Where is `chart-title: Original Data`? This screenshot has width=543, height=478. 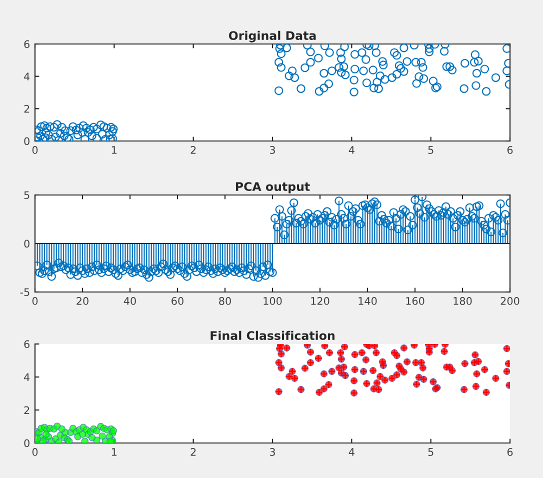 chart-title: Original Data is located at coordinates (272, 36).